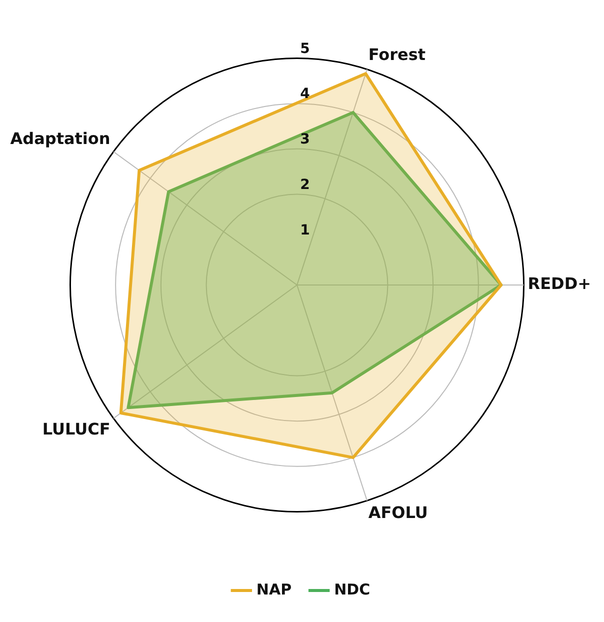 Image resolution: width=604 pixels, height=622 pixels. What do you see at coordinates (76, 428) in the screenshot?
I see `spoke-label: LULUCF` at bounding box center [76, 428].